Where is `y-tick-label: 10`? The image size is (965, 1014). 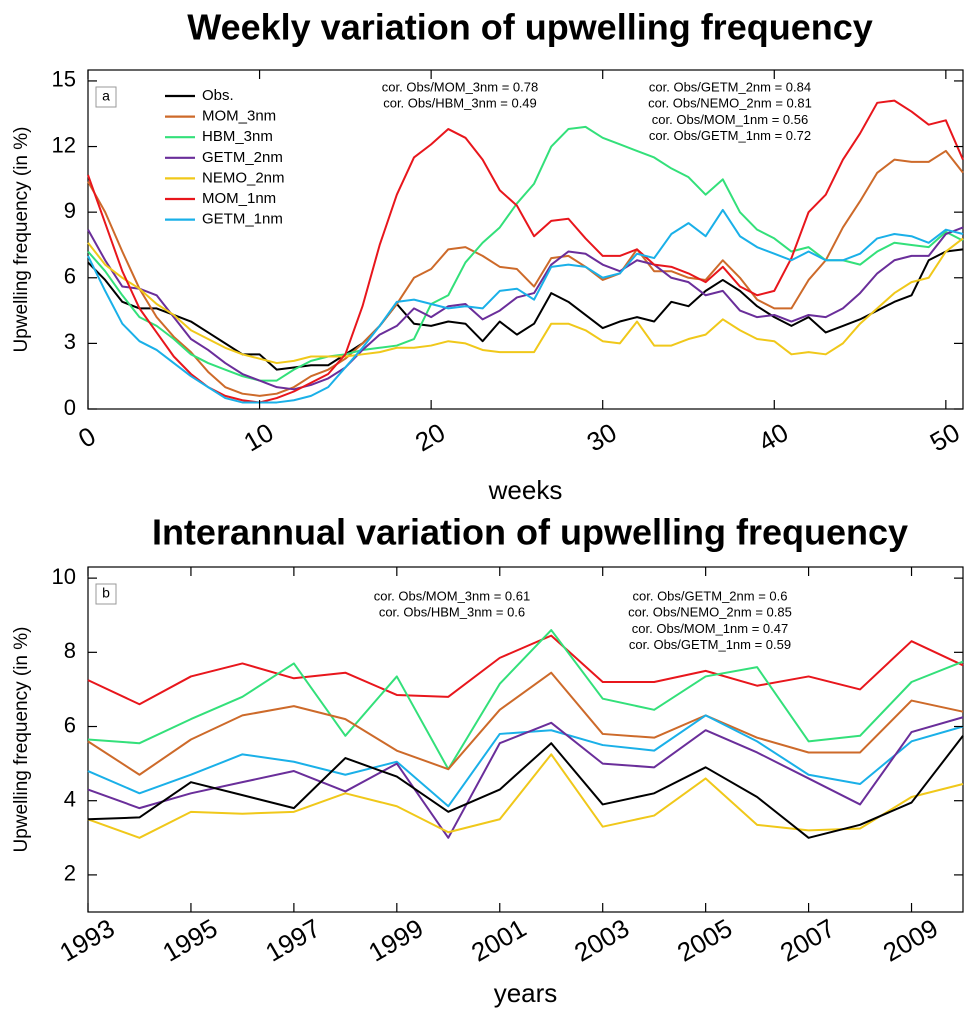
y-tick-label: 10 is located at coordinates (64, 576).